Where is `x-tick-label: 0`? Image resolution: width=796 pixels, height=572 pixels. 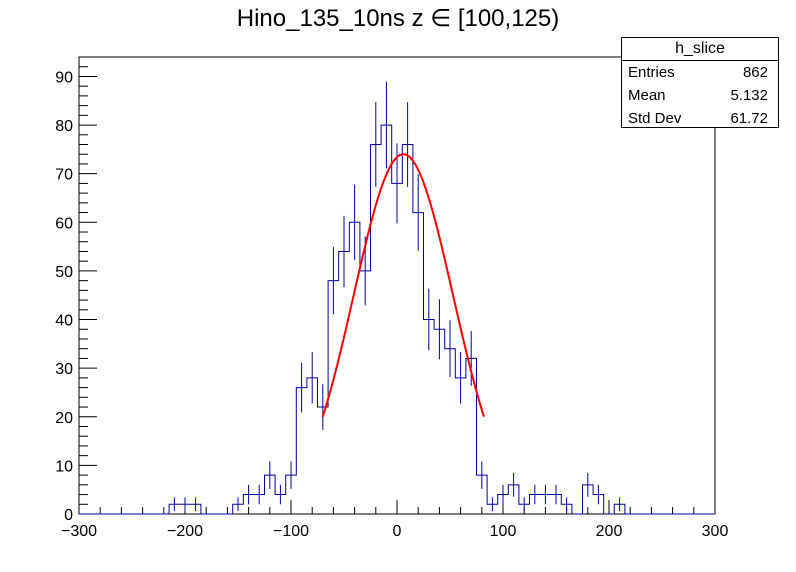 x-tick-label: 0 is located at coordinates (397, 531).